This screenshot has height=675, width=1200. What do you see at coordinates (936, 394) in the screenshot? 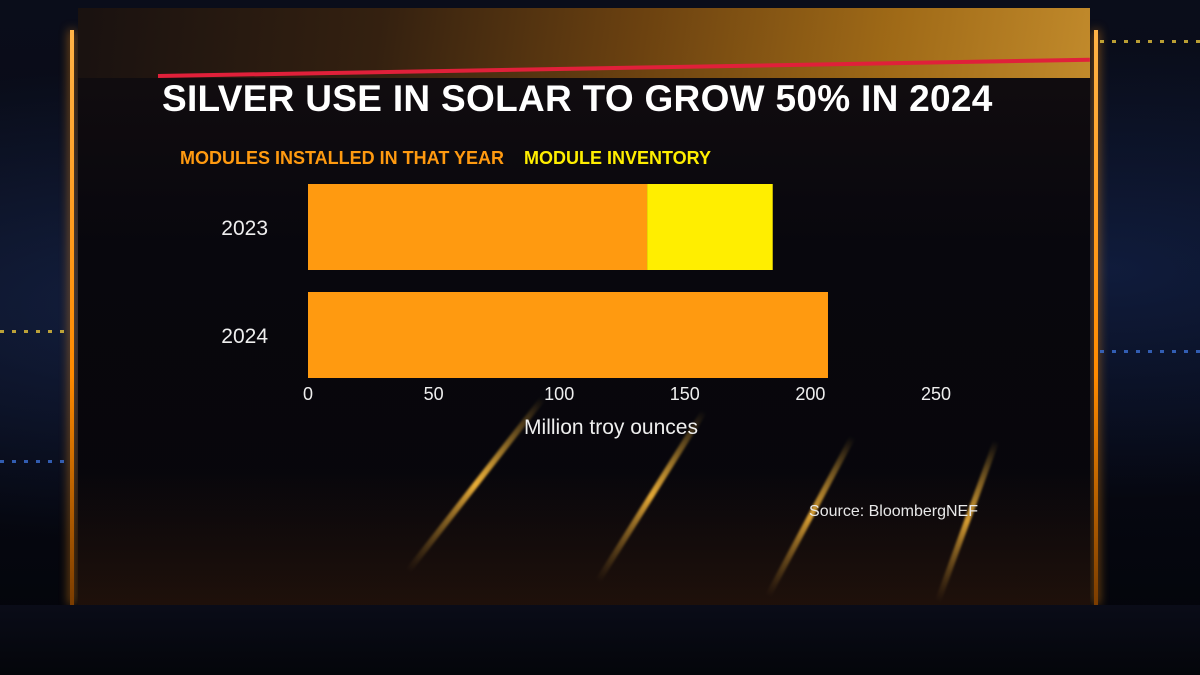
I see `x-tick-label: 250` at bounding box center [936, 394].